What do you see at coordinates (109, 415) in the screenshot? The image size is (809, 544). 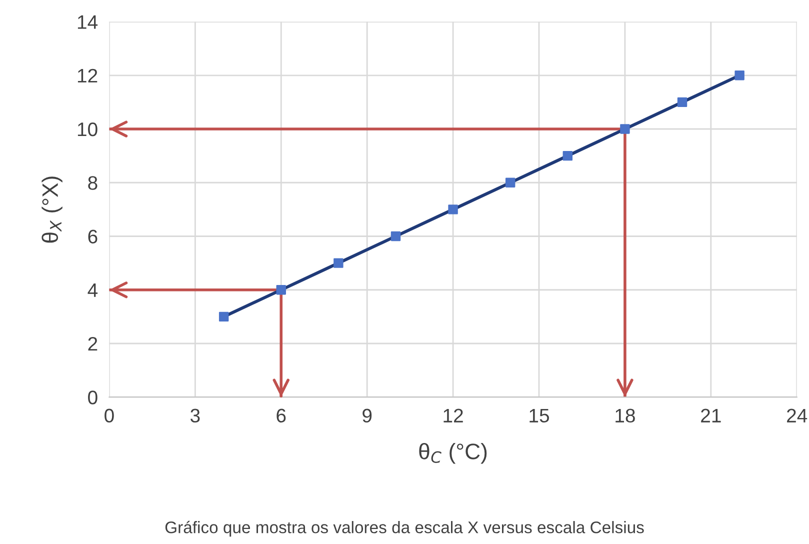 I see `x-tick-label: 0` at bounding box center [109, 415].